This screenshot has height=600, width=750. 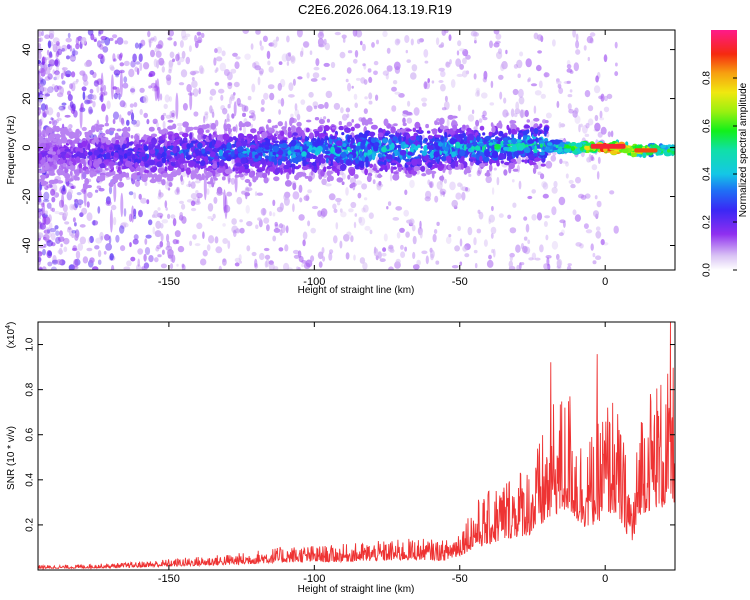 I want to click on colorbar-tick-label: 0.2, so click(x=707, y=222).